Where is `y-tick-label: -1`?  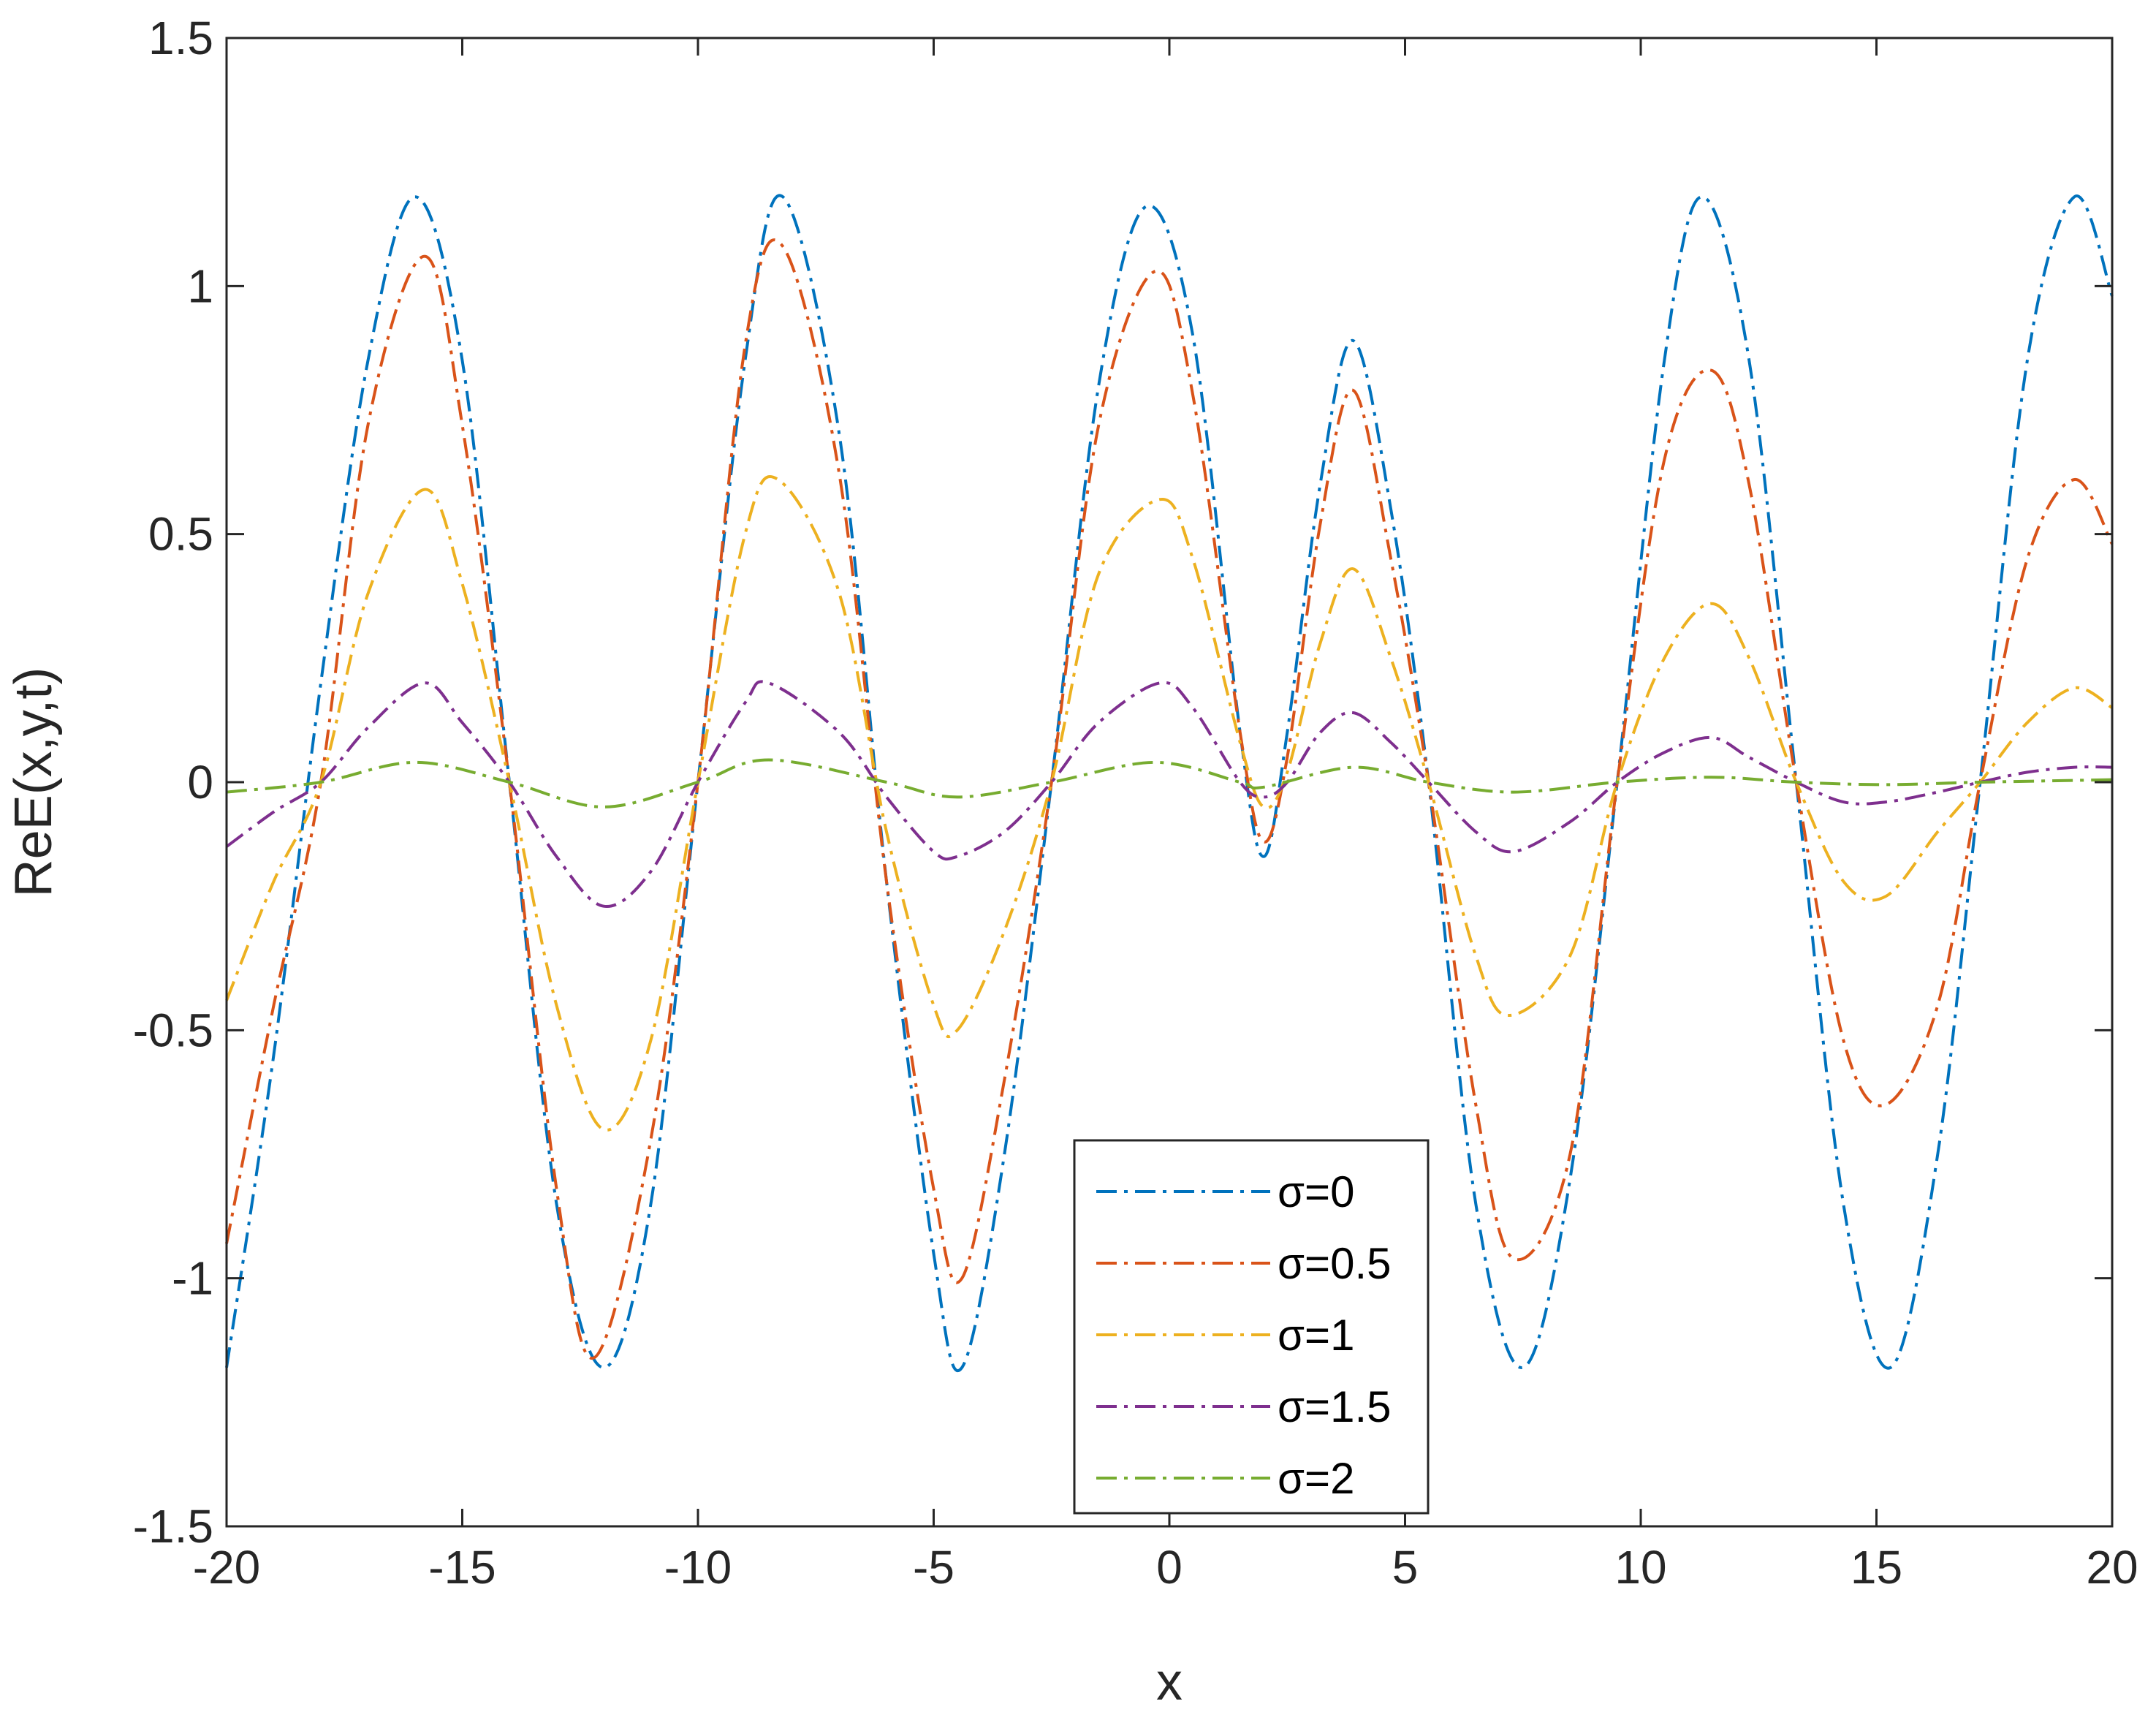
y-tick-label: -1 is located at coordinates (193, 1278).